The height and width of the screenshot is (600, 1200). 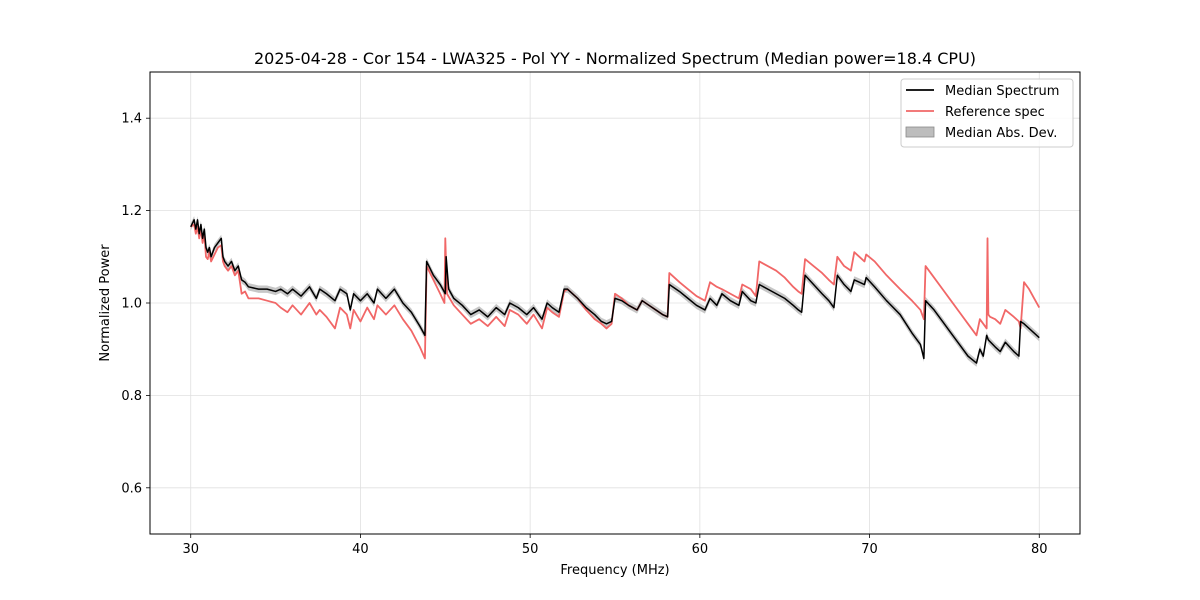 I want to click on legend-median-abs-dev-swatch, so click(x=920, y=132).